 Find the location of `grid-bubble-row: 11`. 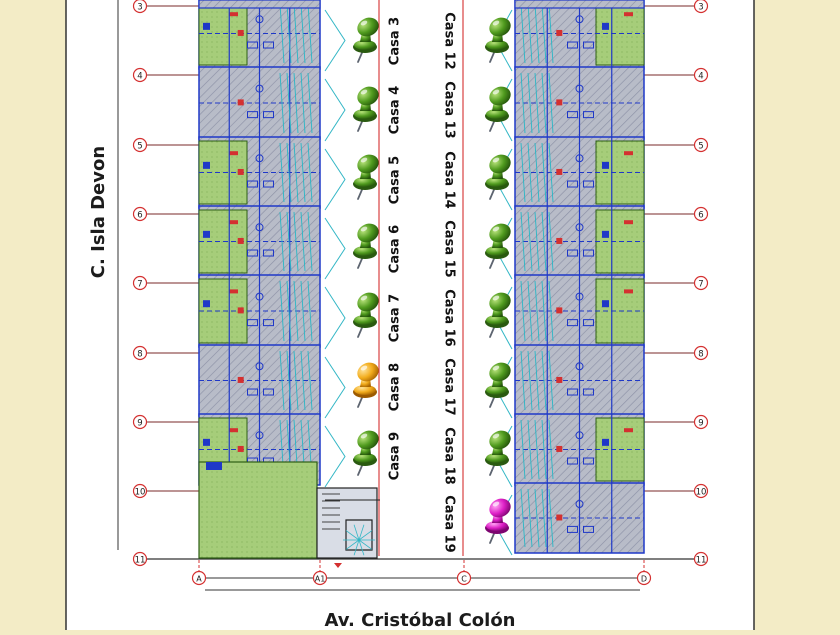

grid-bubble-row: 11 is located at coordinates (140, 559).